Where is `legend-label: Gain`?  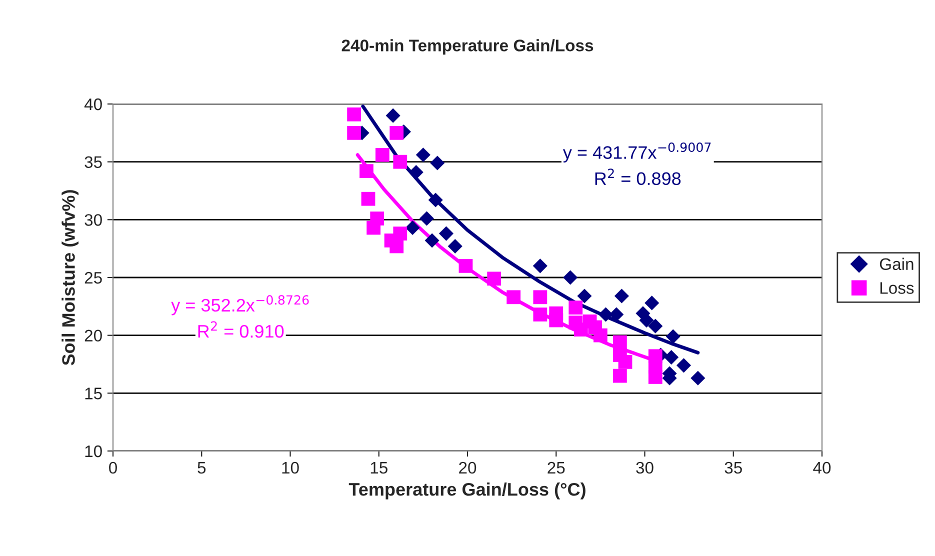
legend-label: Gain is located at coordinates (897, 264).